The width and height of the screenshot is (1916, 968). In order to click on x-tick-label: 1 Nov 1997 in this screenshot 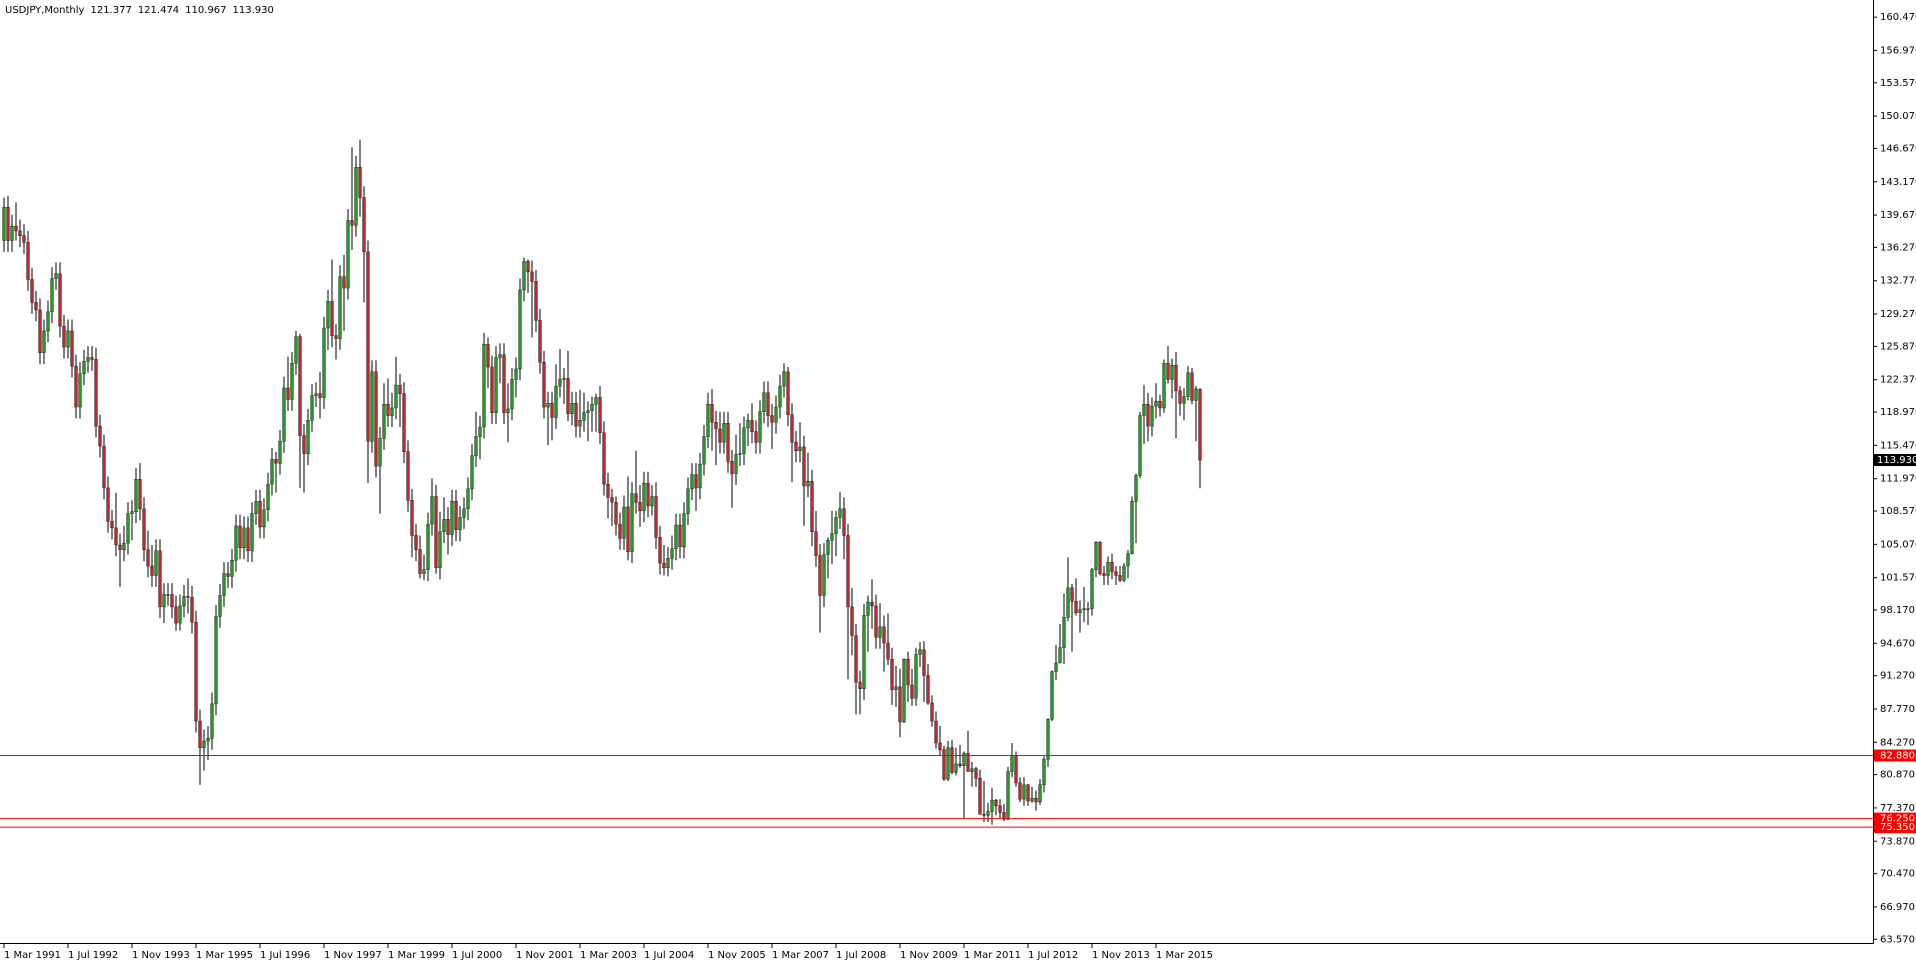, I will do `click(353, 955)`.